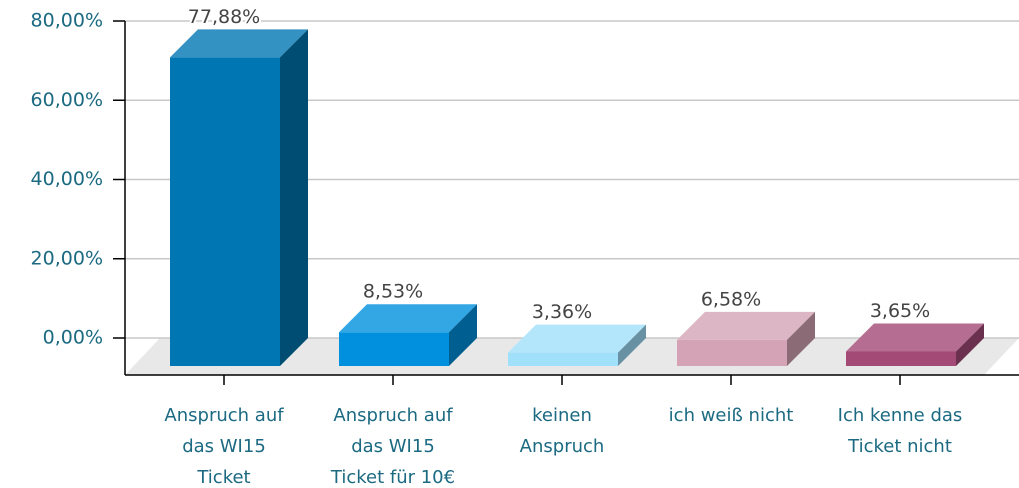 This screenshot has height=488, width=1019. Describe the element at coordinates (224, 446) in the screenshot. I see `x-tick-label: Anspruch auf das WI15 Ticket` at that location.